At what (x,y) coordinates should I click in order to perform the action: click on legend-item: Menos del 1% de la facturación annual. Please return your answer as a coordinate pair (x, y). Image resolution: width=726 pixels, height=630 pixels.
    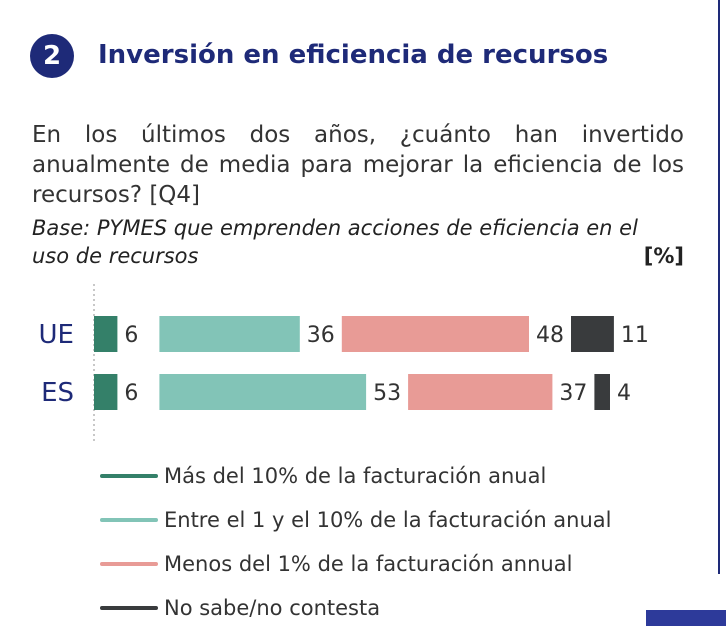
    Looking at the image, I should click on (356, 564).